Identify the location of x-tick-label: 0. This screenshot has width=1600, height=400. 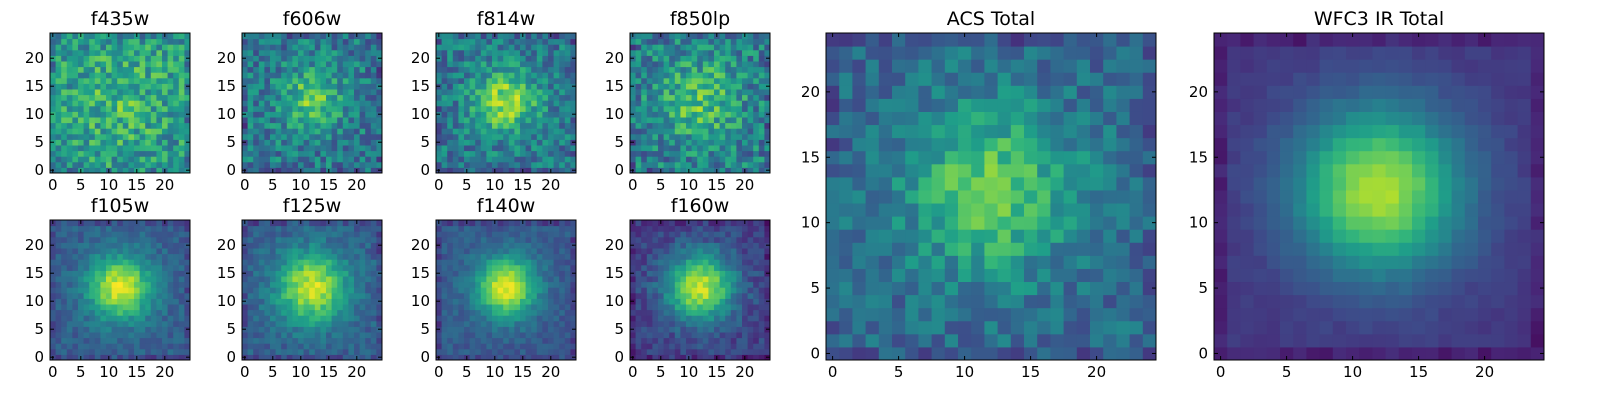
(53, 372).